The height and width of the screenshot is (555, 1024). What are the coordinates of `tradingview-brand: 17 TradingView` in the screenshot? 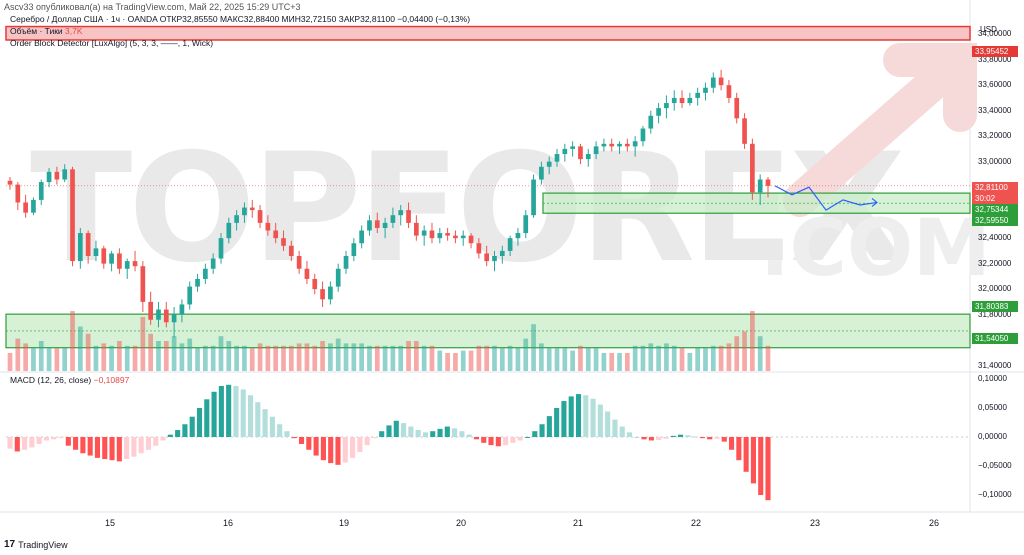 It's located at (36, 544).